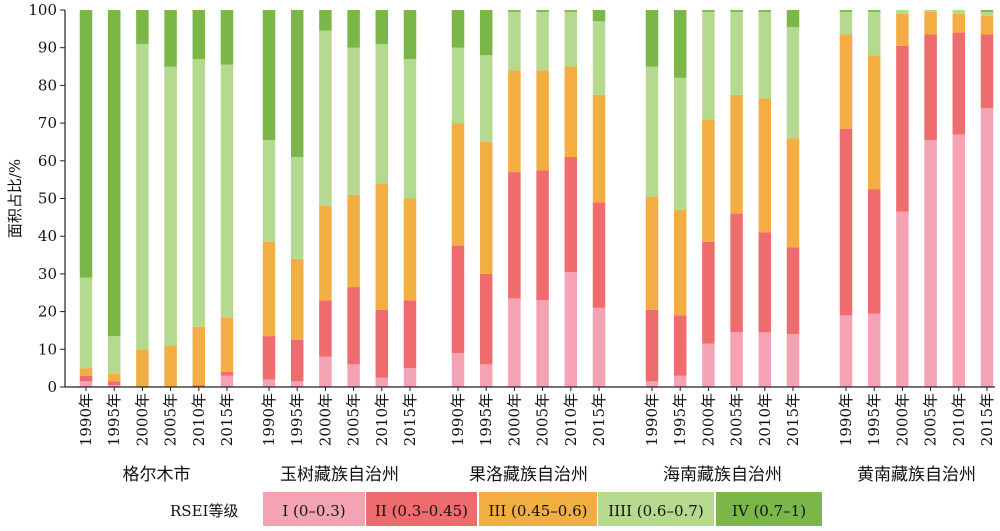  What do you see at coordinates (36, 198) in the screenshot?
I see `y-axis: 0 10 20 30 40 50 60 70 80 90 100 面积占比/%` at bounding box center [36, 198].